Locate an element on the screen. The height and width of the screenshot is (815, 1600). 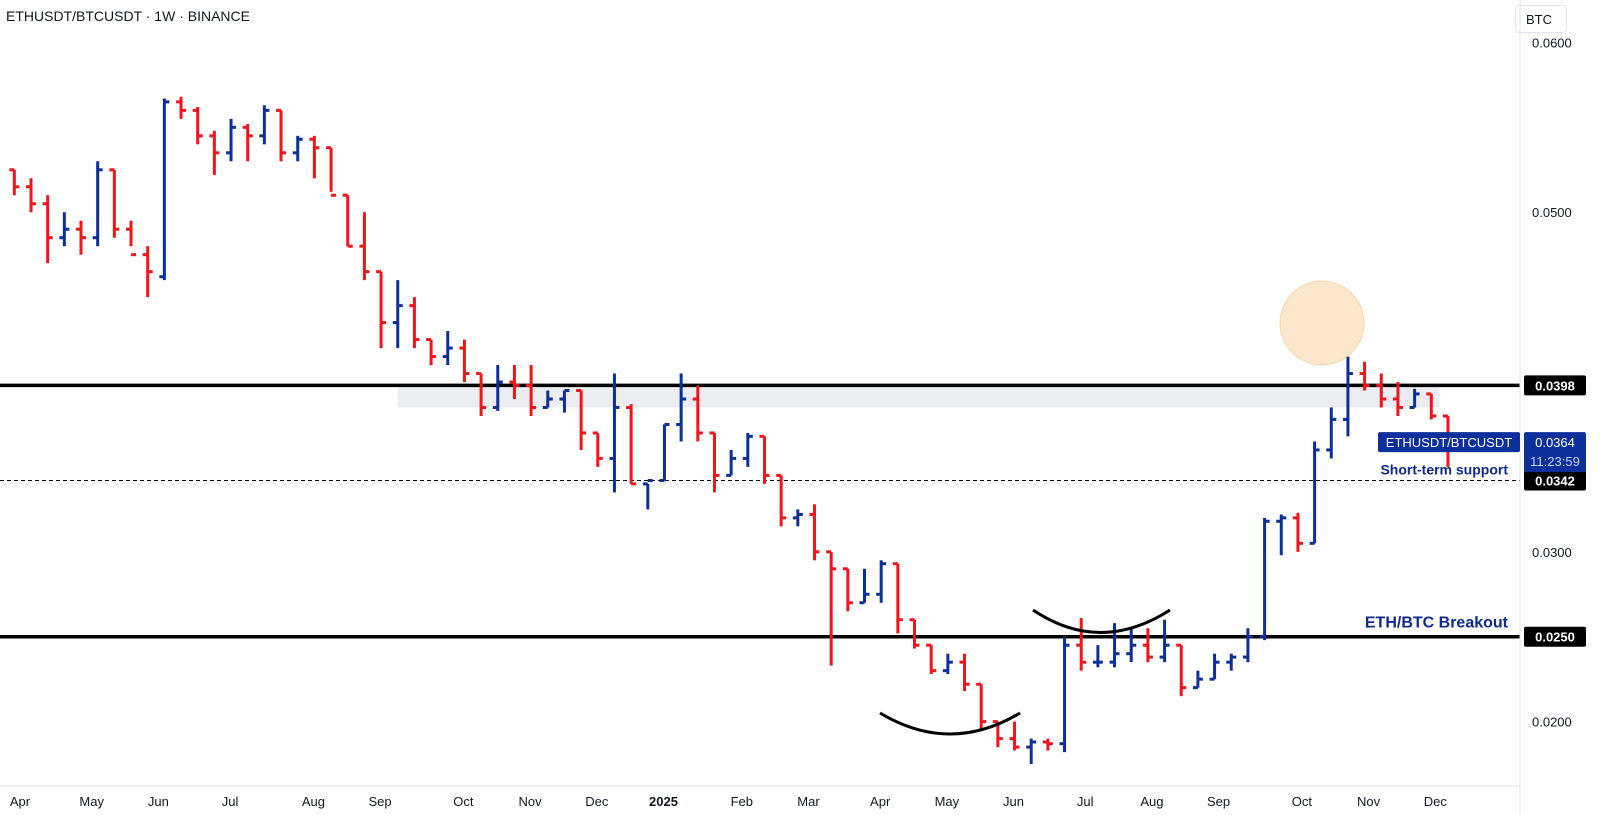
x-tick-label: Mar is located at coordinates (808, 801).